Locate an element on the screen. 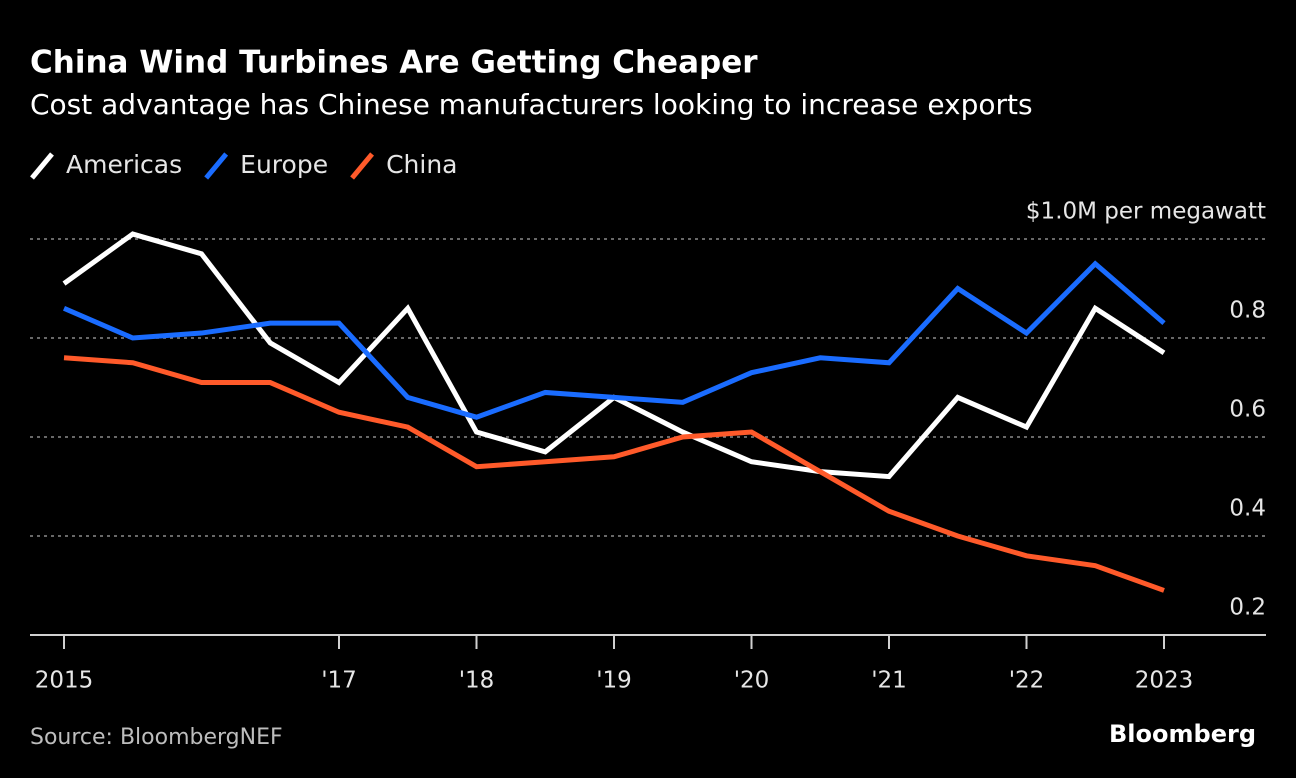 This screenshot has height=778, width=1296. x-tick-label: 2015 is located at coordinates (64, 681).